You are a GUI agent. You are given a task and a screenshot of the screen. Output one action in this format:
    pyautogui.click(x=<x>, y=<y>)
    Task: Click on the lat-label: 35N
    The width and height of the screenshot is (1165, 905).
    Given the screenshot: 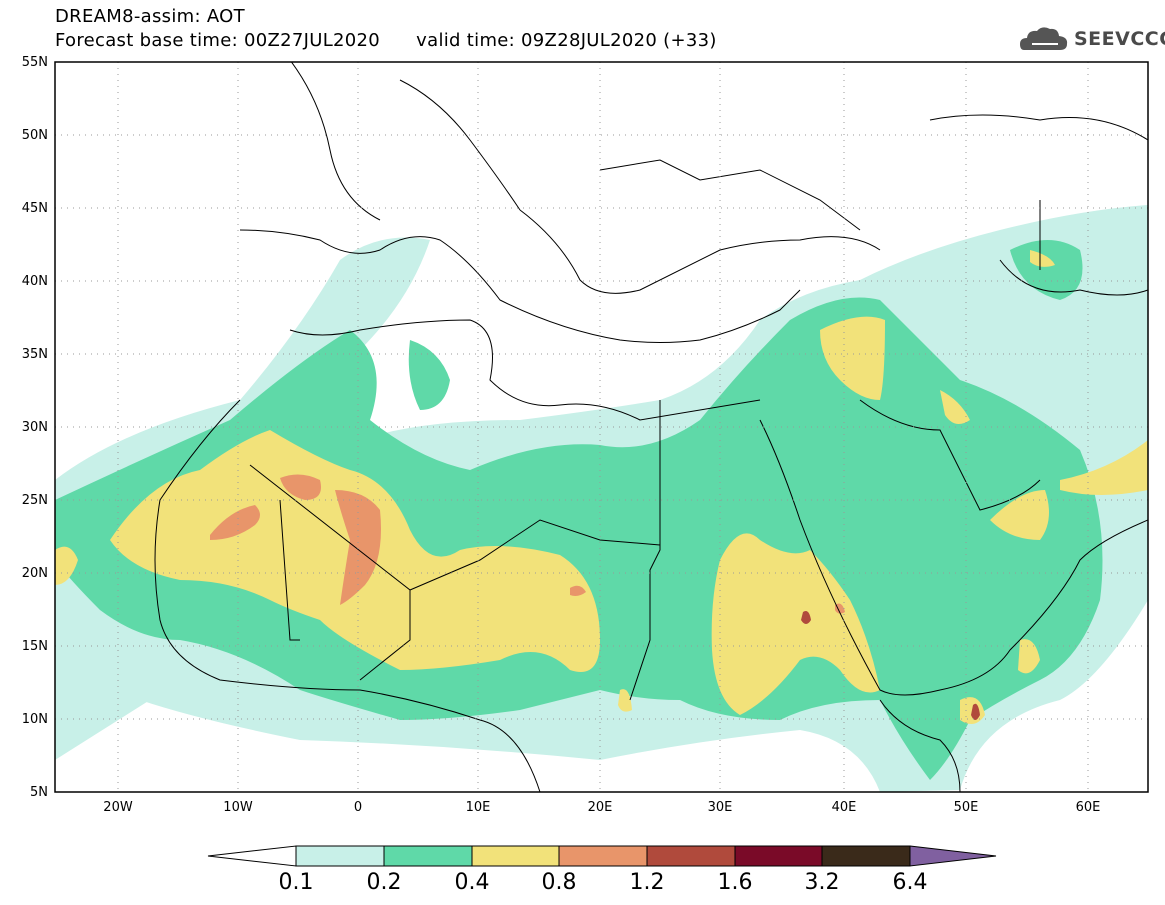 What is the action you would take?
    pyautogui.click(x=34, y=354)
    